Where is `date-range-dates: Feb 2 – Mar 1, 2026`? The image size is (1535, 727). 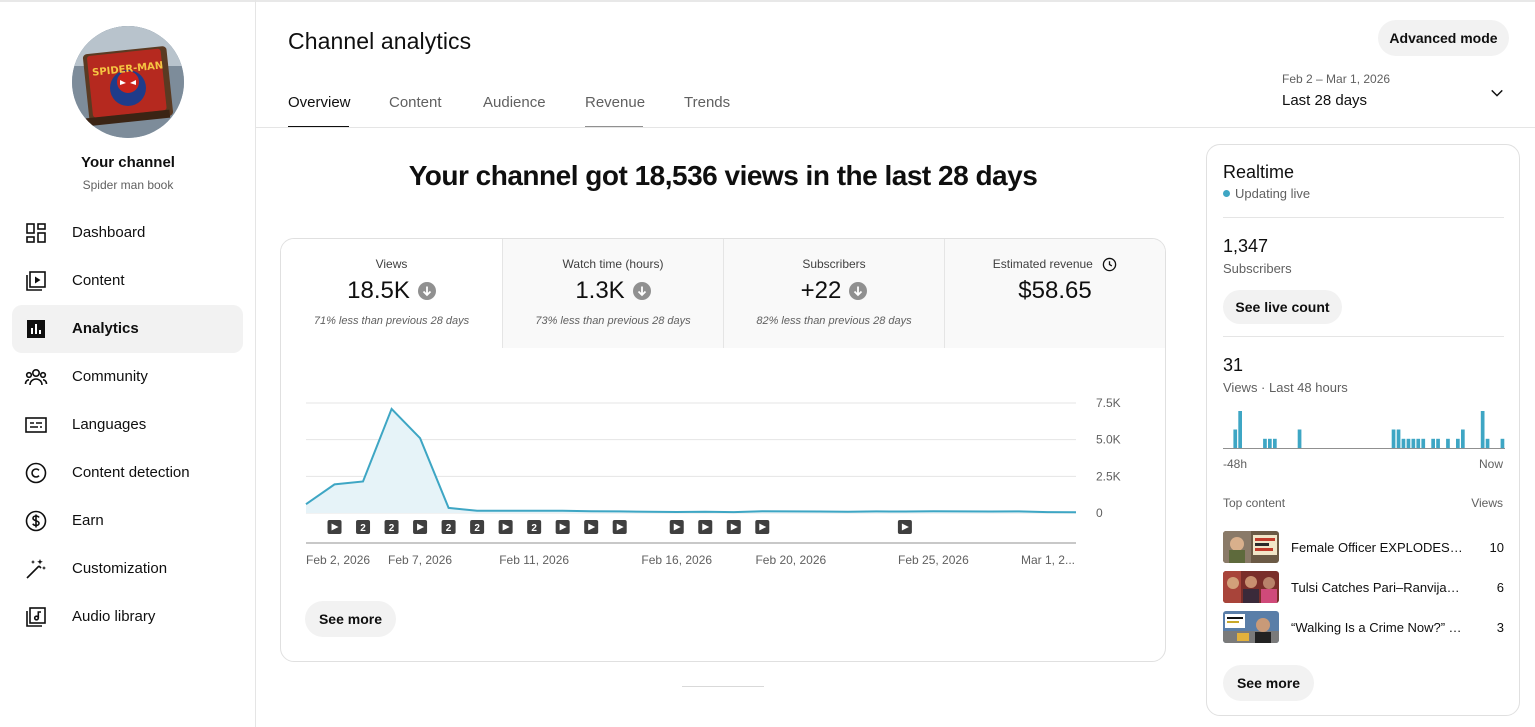
date-range-dates: Feb 2 – Mar 1, 2026 is located at coordinates (1336, 79).